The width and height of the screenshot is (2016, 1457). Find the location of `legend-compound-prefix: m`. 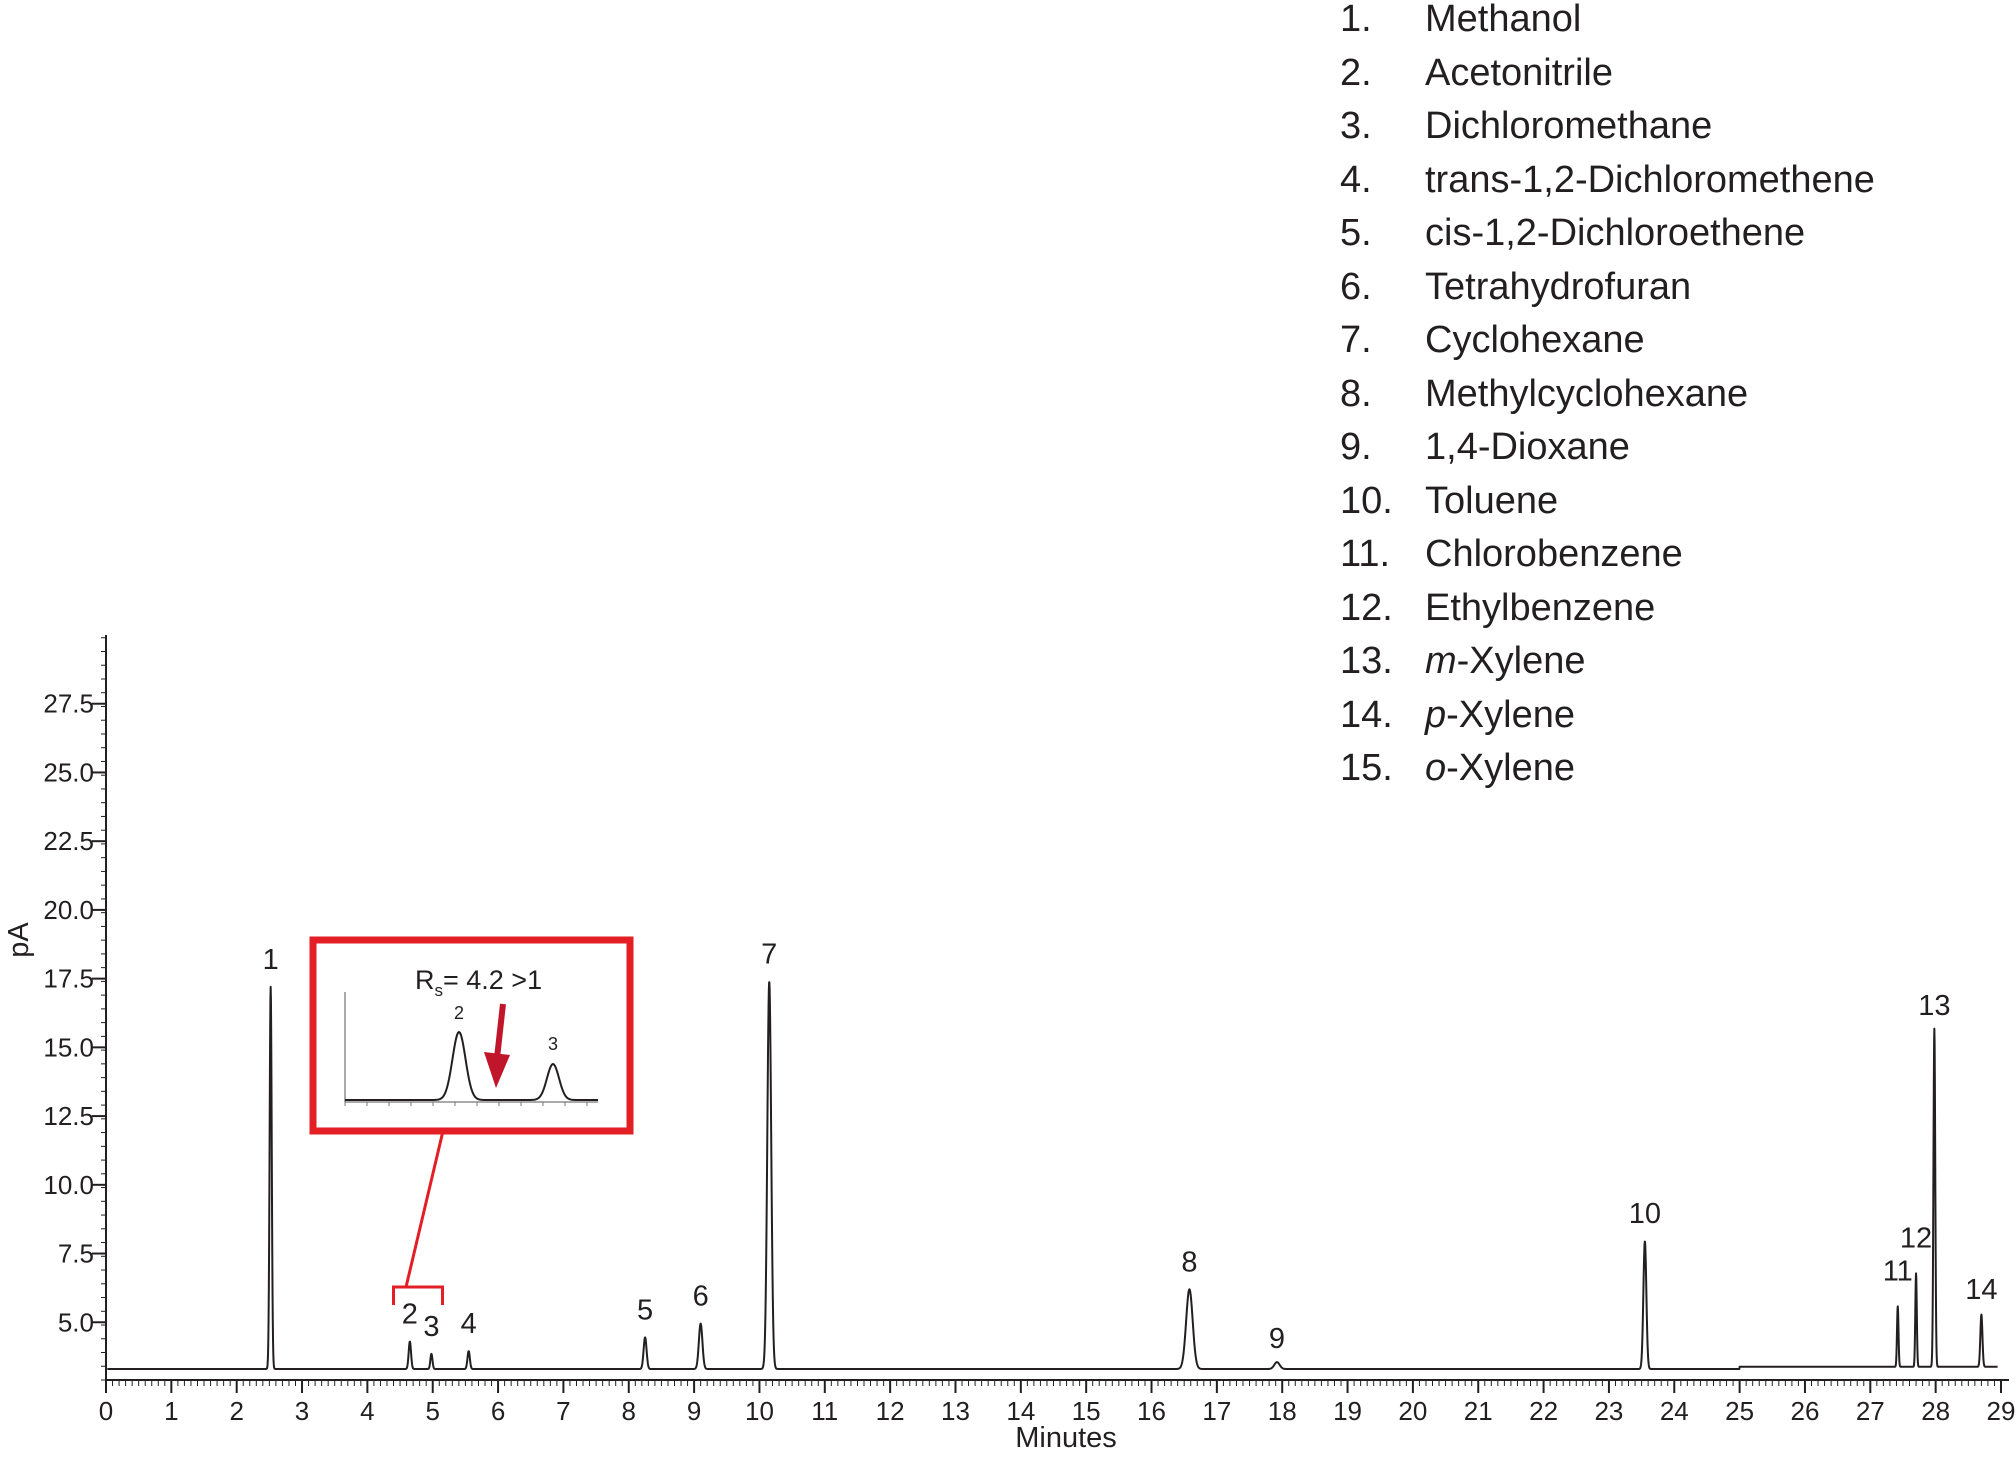

legend-compound-prefix: m is located at coordinates (1441, 661).